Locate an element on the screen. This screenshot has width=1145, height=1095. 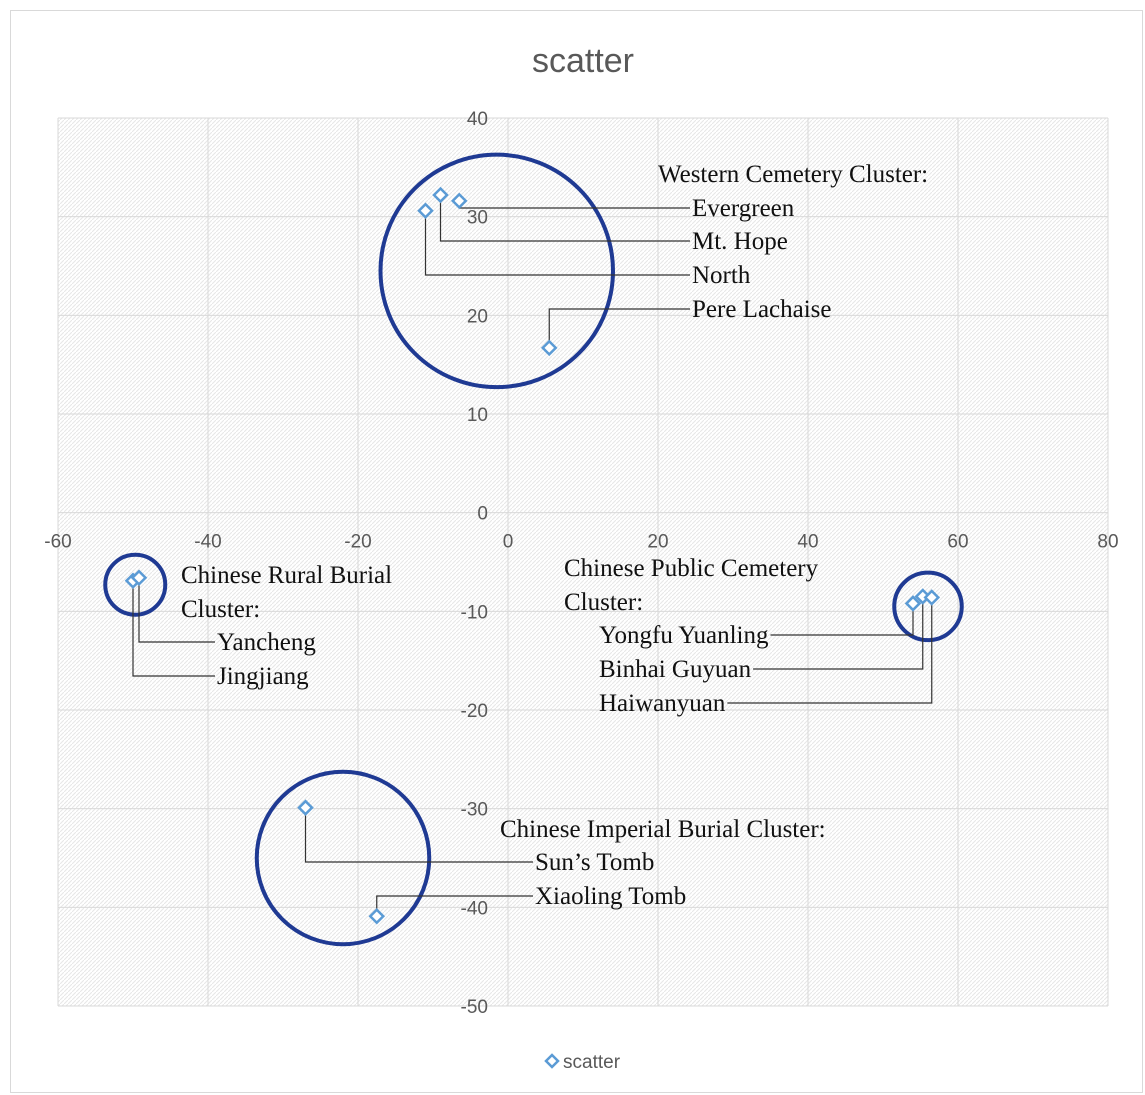
y-tick-label: -30 is located at coordinates (474, 810).